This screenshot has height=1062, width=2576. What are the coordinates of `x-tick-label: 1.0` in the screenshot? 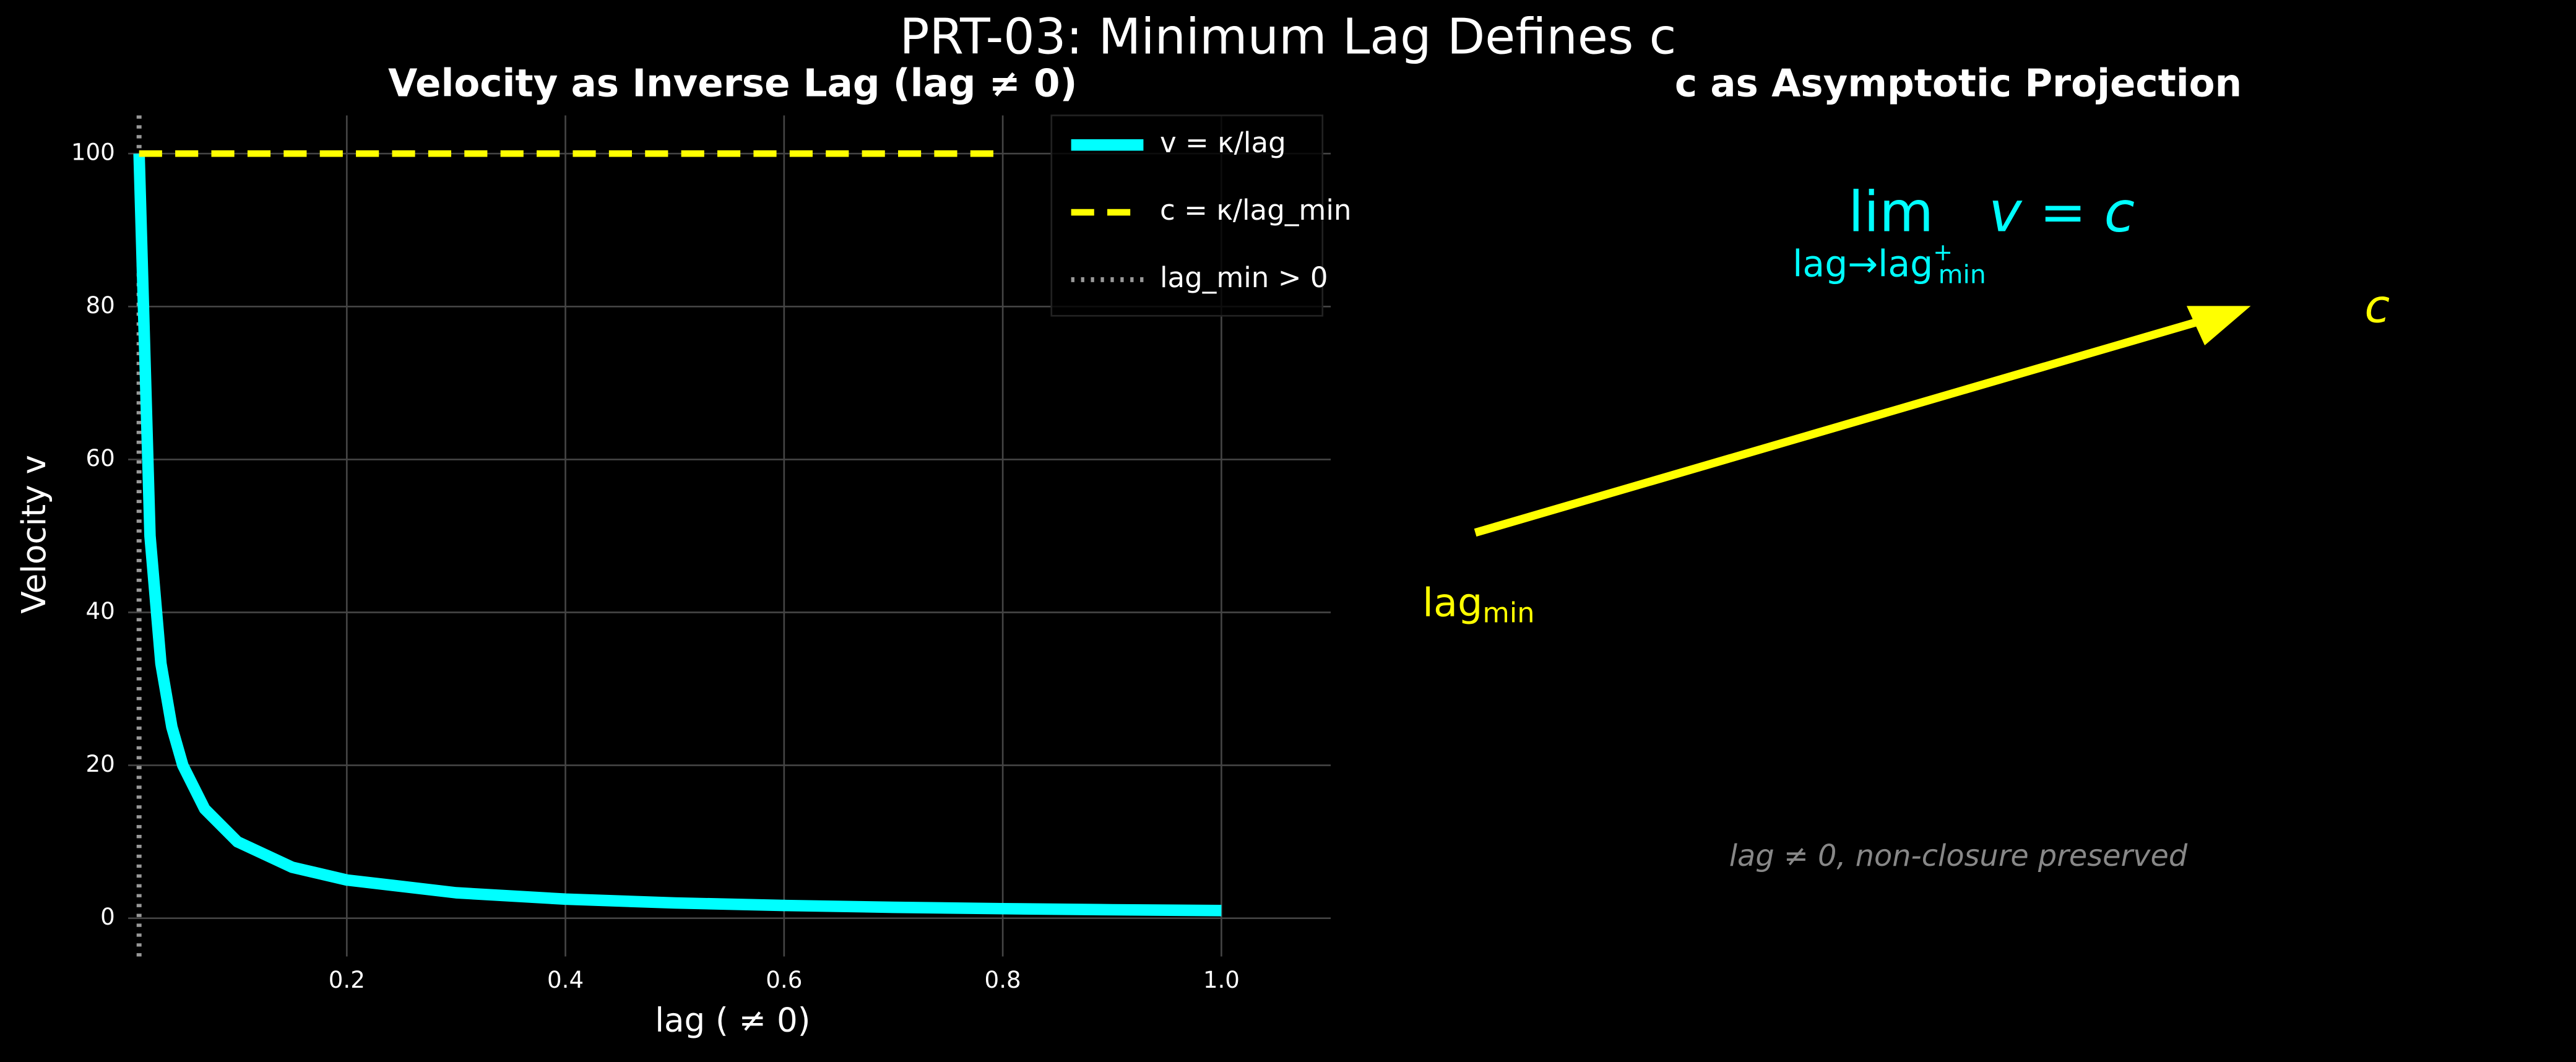 It's located at (1221, 980).